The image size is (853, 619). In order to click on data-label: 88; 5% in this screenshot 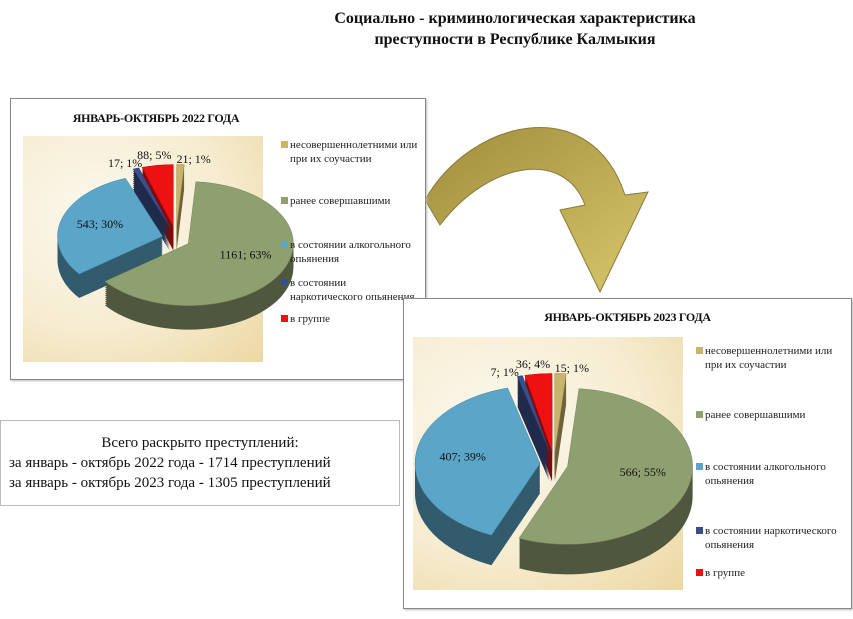, I will do `click(154, 155)`.